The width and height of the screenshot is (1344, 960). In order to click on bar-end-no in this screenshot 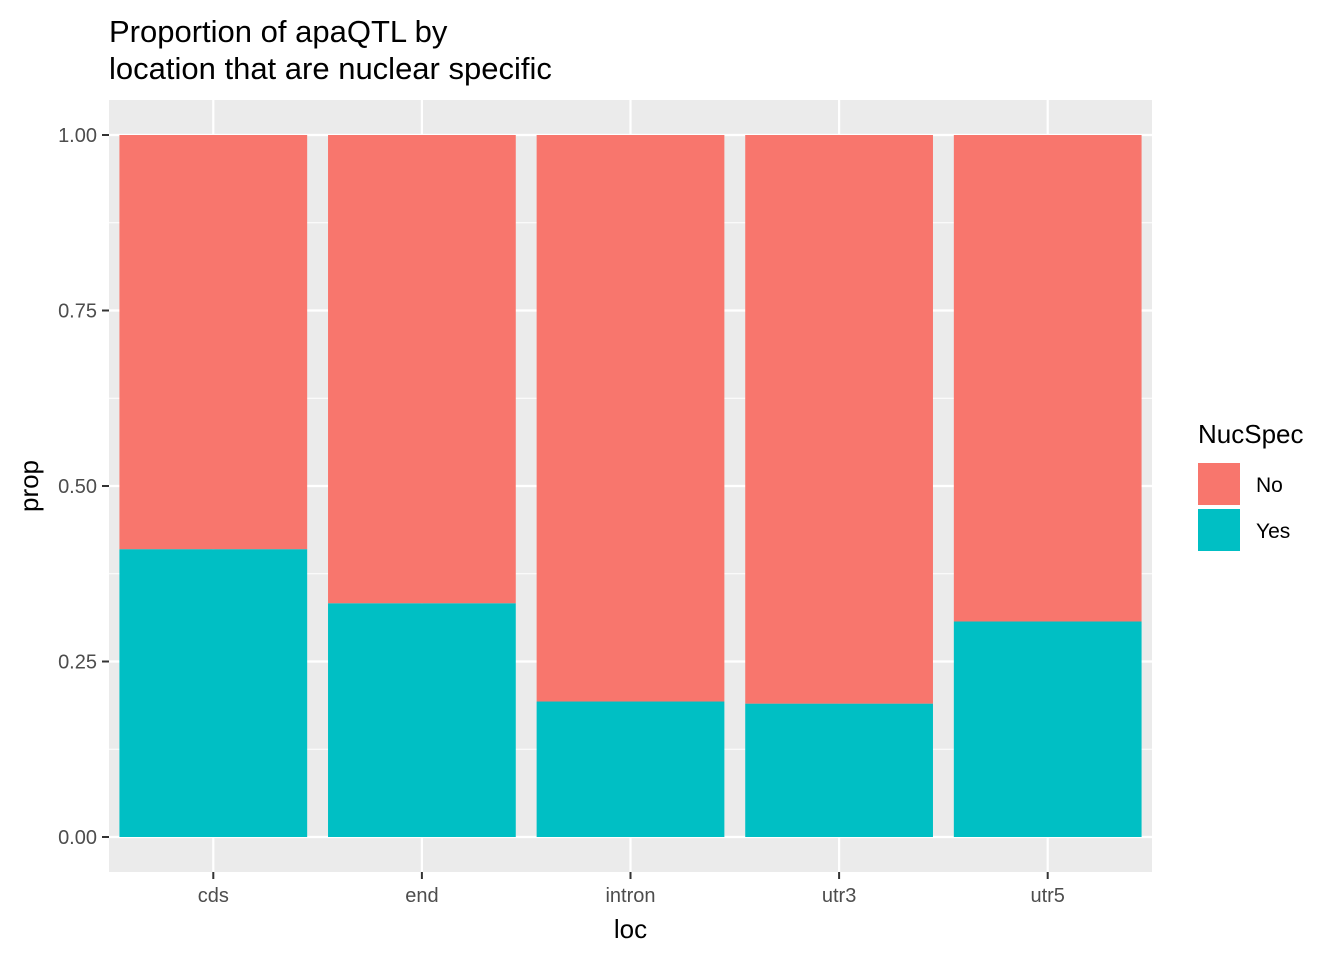, I will do `click(422, 369)`.